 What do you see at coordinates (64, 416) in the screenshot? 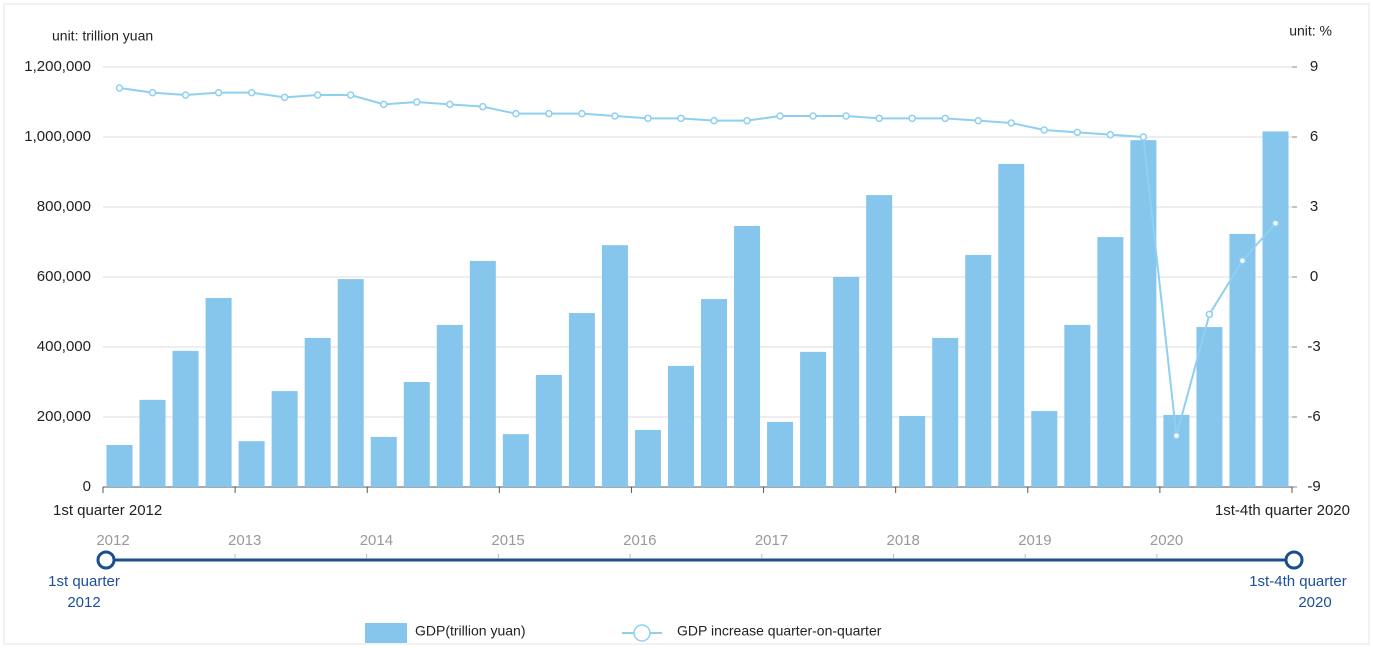
I see `y-tick-label: 200,000` at bounding box center [64, 416].